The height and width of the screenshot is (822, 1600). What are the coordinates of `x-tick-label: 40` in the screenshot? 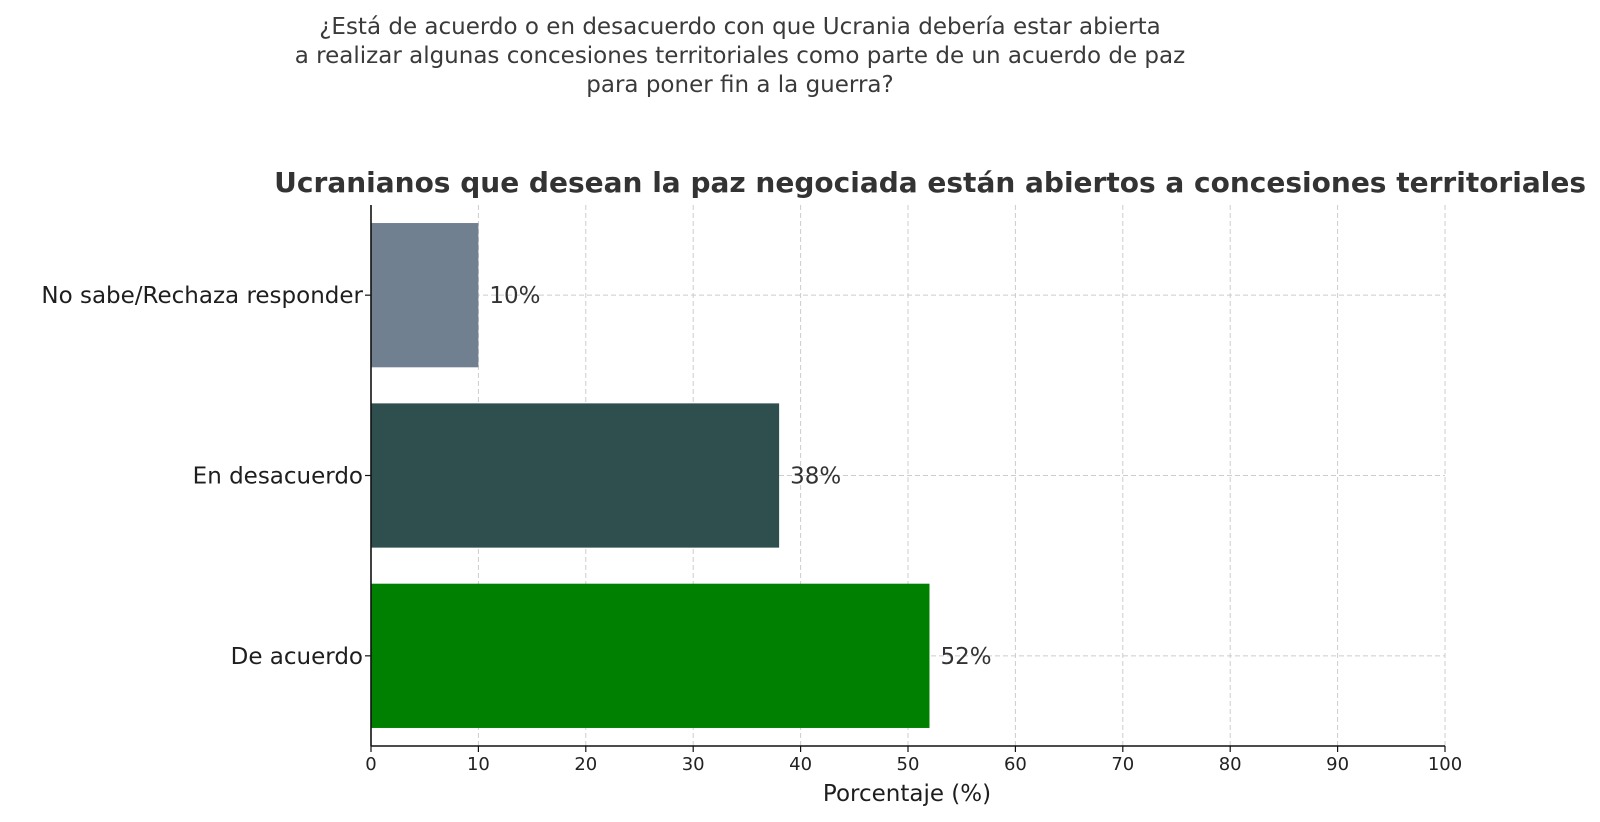 It's located at (800, 764).